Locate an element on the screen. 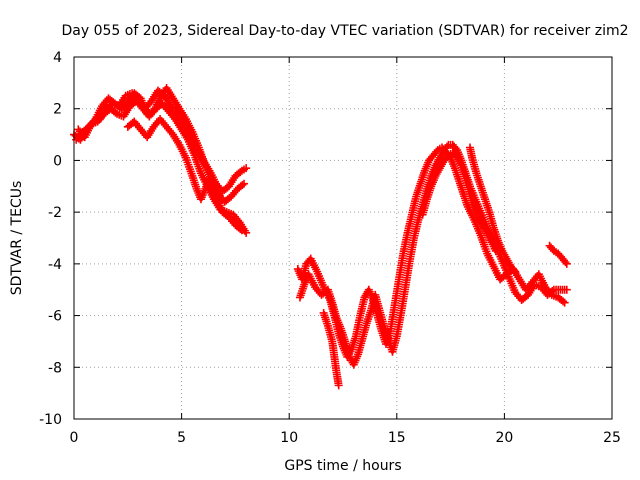  y-tick-label: -10 is located at coordinates (50, 420).